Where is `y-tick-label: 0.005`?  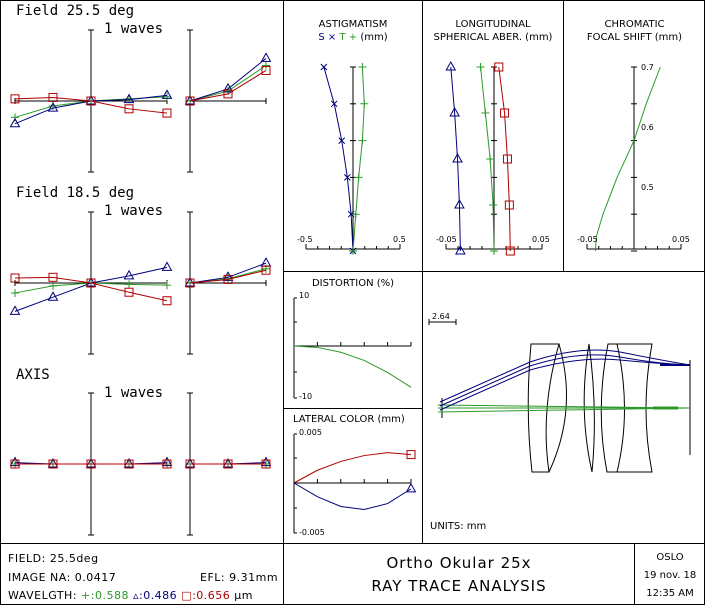
y-tick-label: 0.005 is located at coordinates (310, 432).